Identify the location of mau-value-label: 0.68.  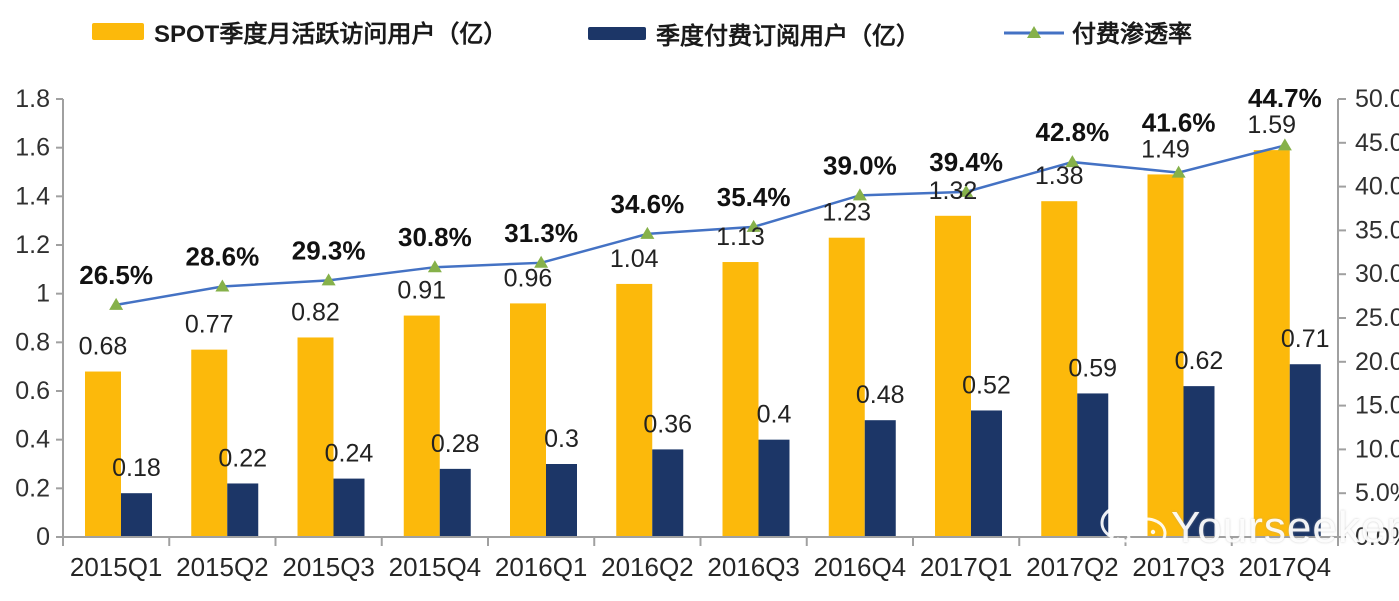
(103, 347).